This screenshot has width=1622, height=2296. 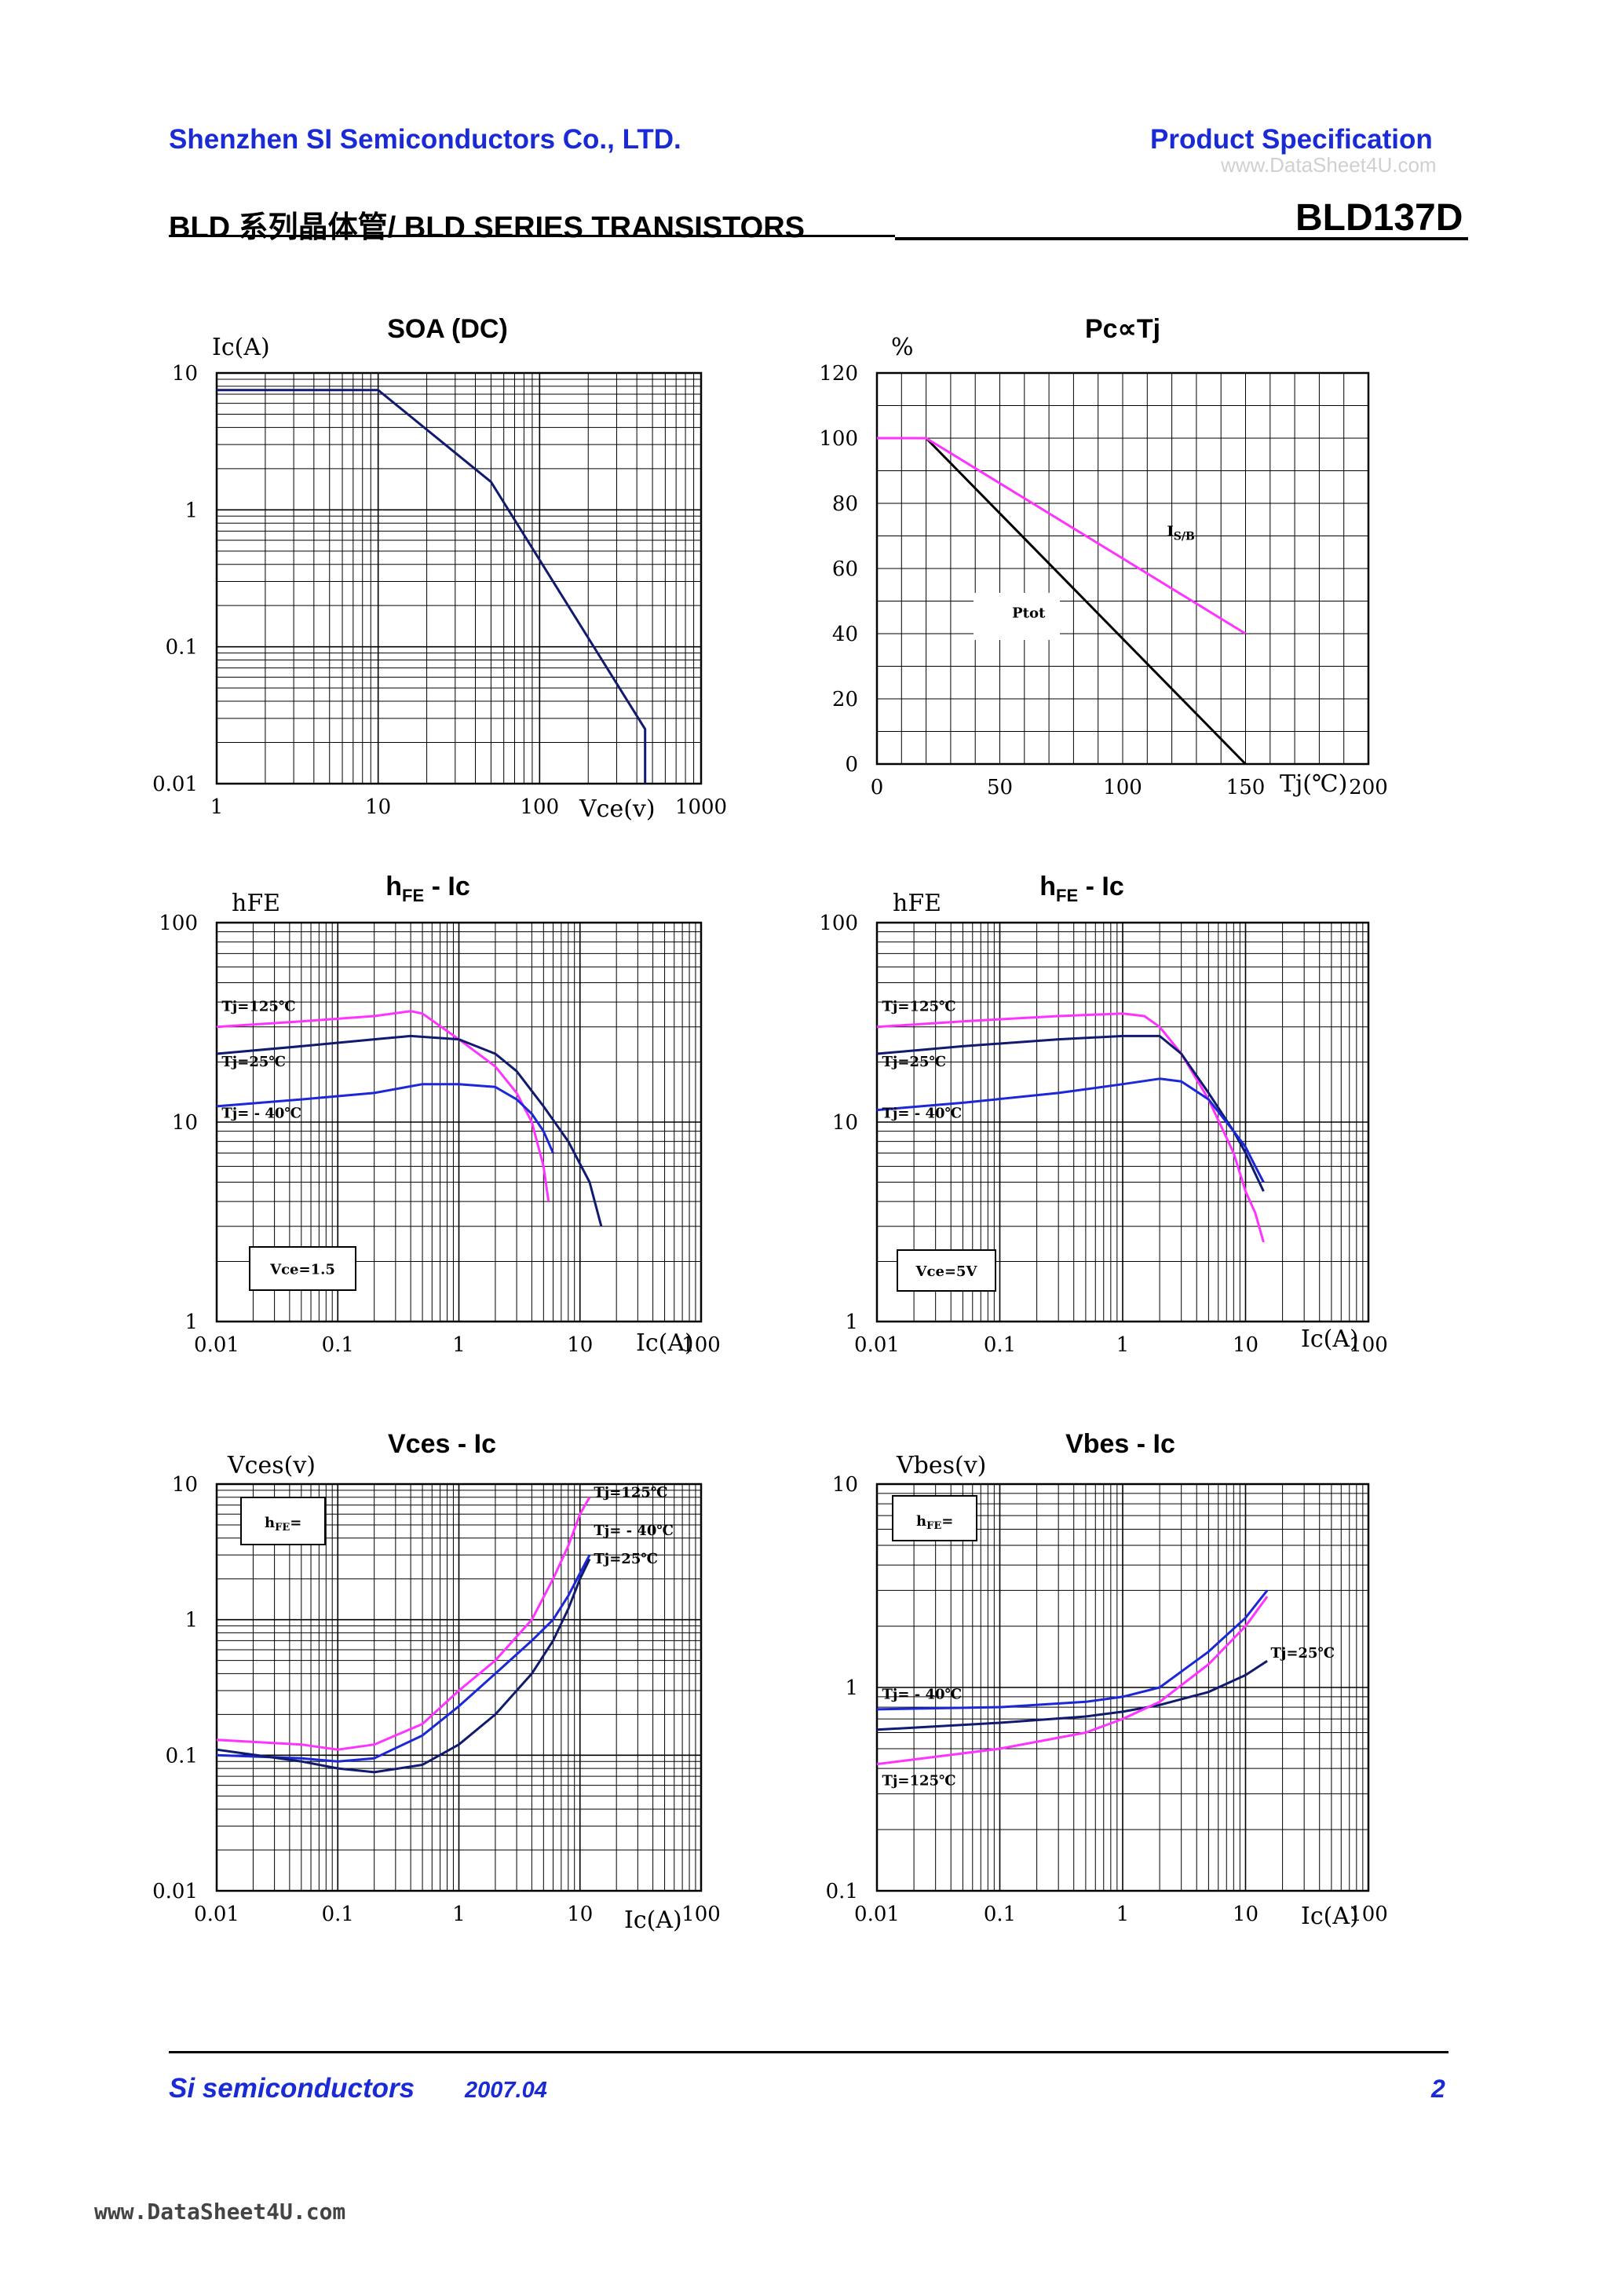 I want to click on y-tick-label: 60, so click(x=845, y=569).